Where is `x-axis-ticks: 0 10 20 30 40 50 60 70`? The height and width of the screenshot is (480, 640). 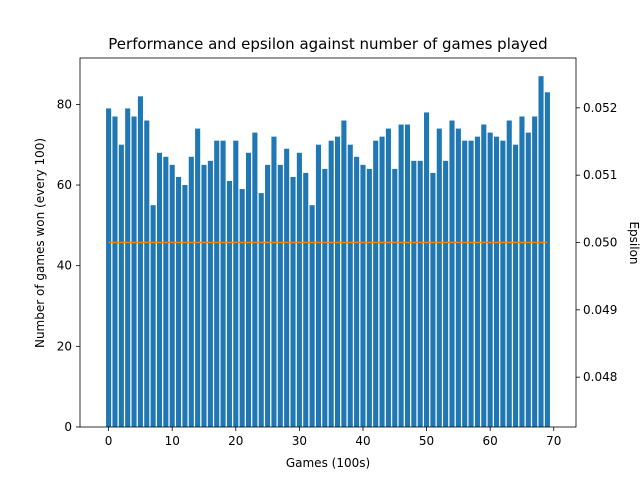 x-axis-ticks: 0 10 20 30 40 50 60 70 is located at coordinates (333, 437).